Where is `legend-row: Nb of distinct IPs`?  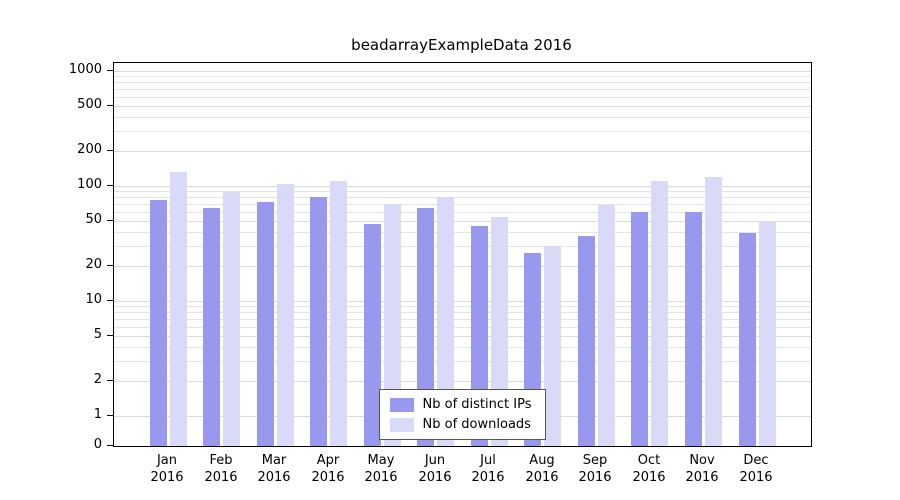
legend-row: Nb of distinct IPs is located at coordinates (460, 404).